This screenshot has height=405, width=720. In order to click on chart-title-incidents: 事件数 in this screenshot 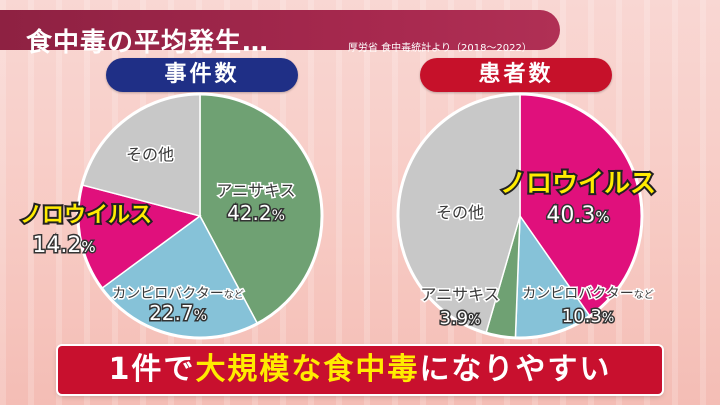, I will do `click(202, 75)`.